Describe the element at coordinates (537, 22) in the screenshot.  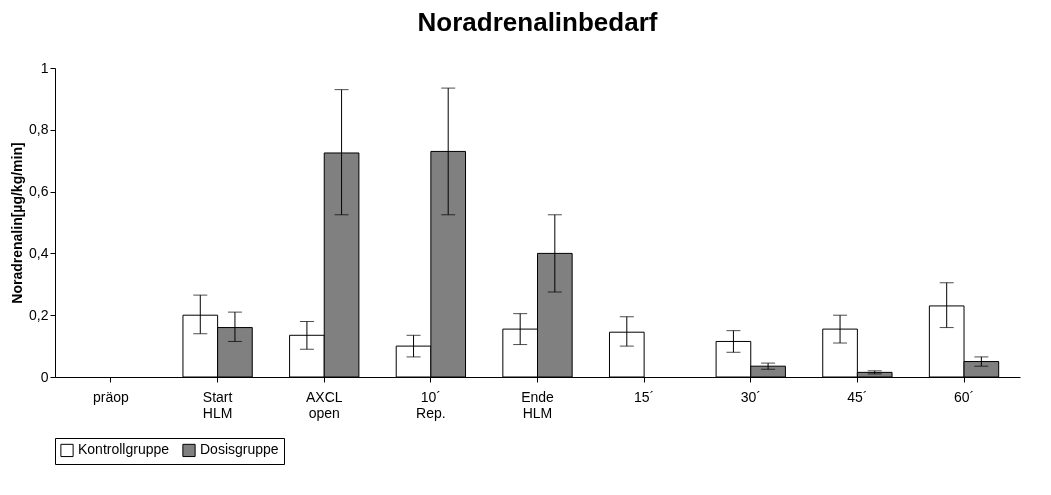
I see `chart-title: Noradrenalinbedarf` at that location.